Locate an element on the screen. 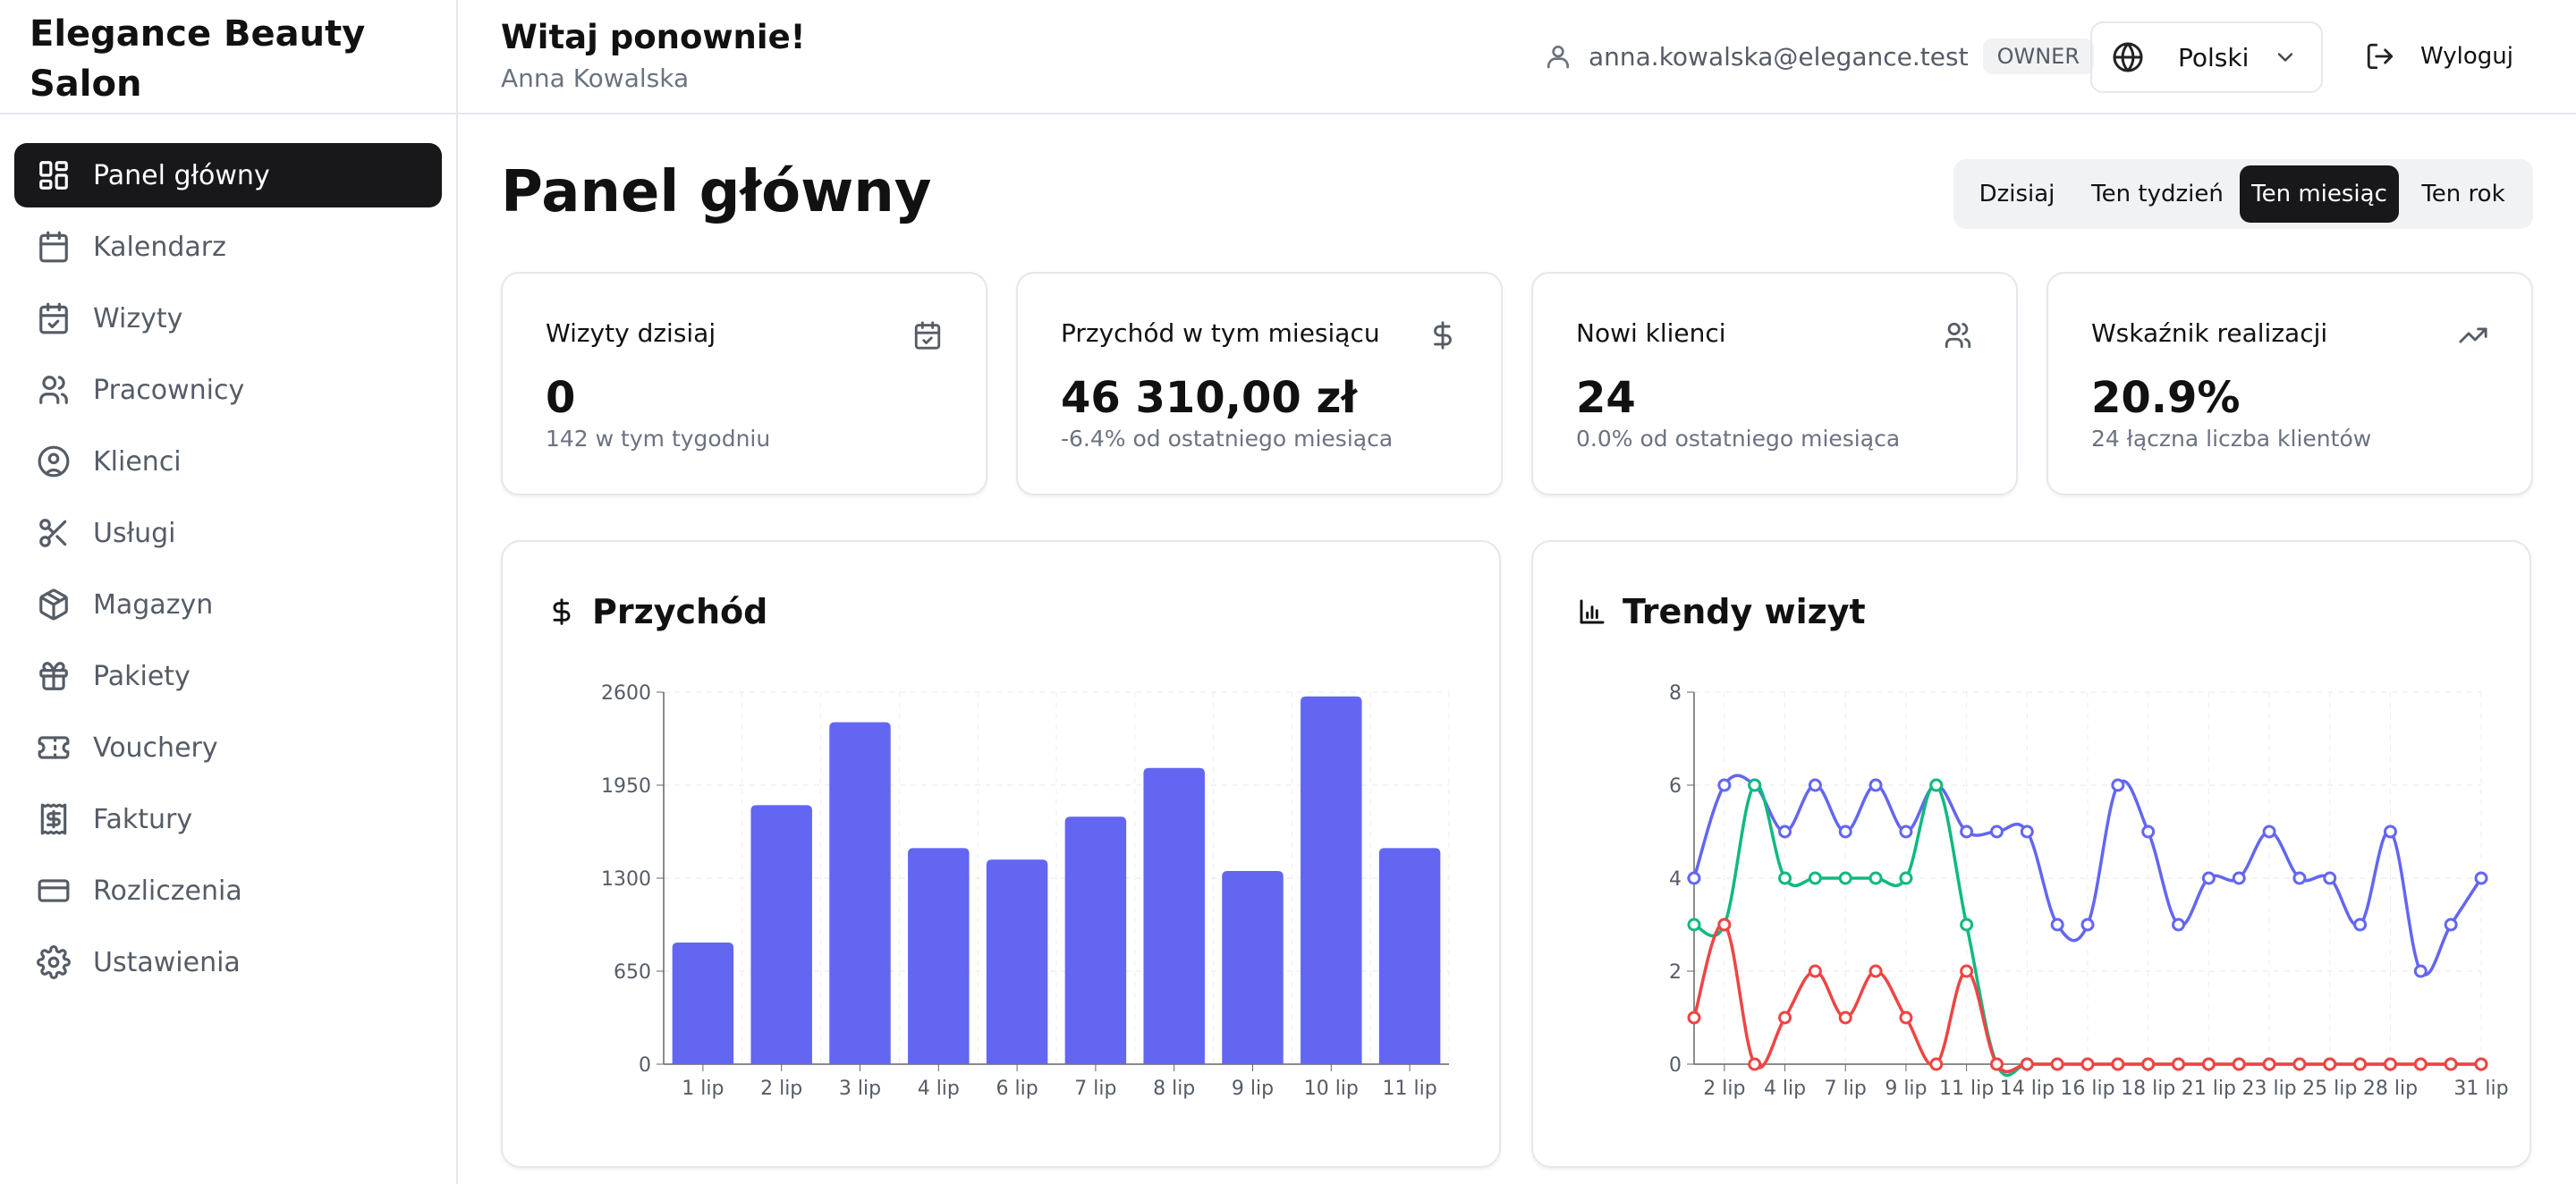 The image size is (2576, 1184). logout-button: Wyloguj is located at coordinates (2439, 56).